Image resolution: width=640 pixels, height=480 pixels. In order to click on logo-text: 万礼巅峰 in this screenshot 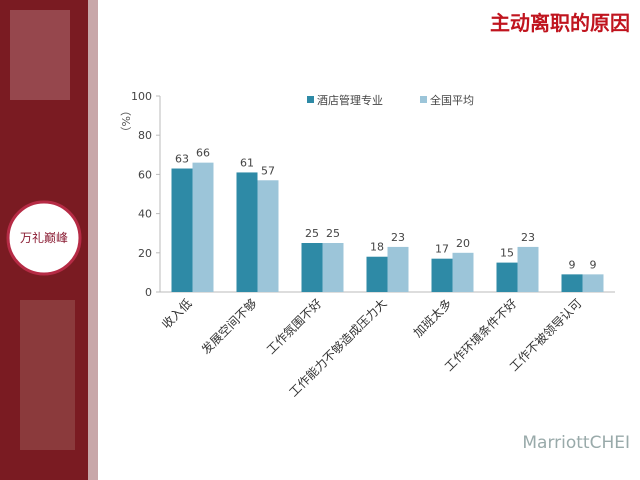, I will do `click(44, 237)`.